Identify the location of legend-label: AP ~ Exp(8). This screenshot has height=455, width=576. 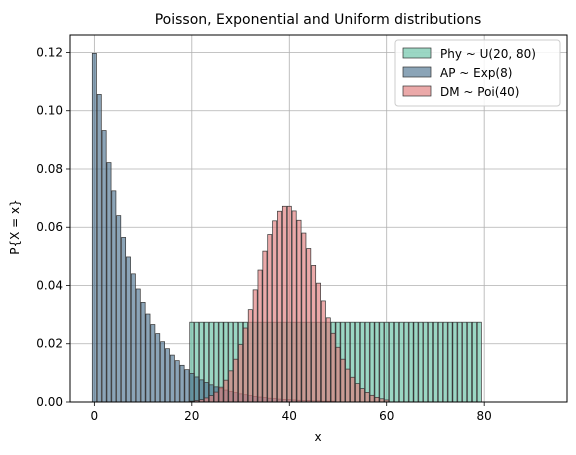
(476, 73).